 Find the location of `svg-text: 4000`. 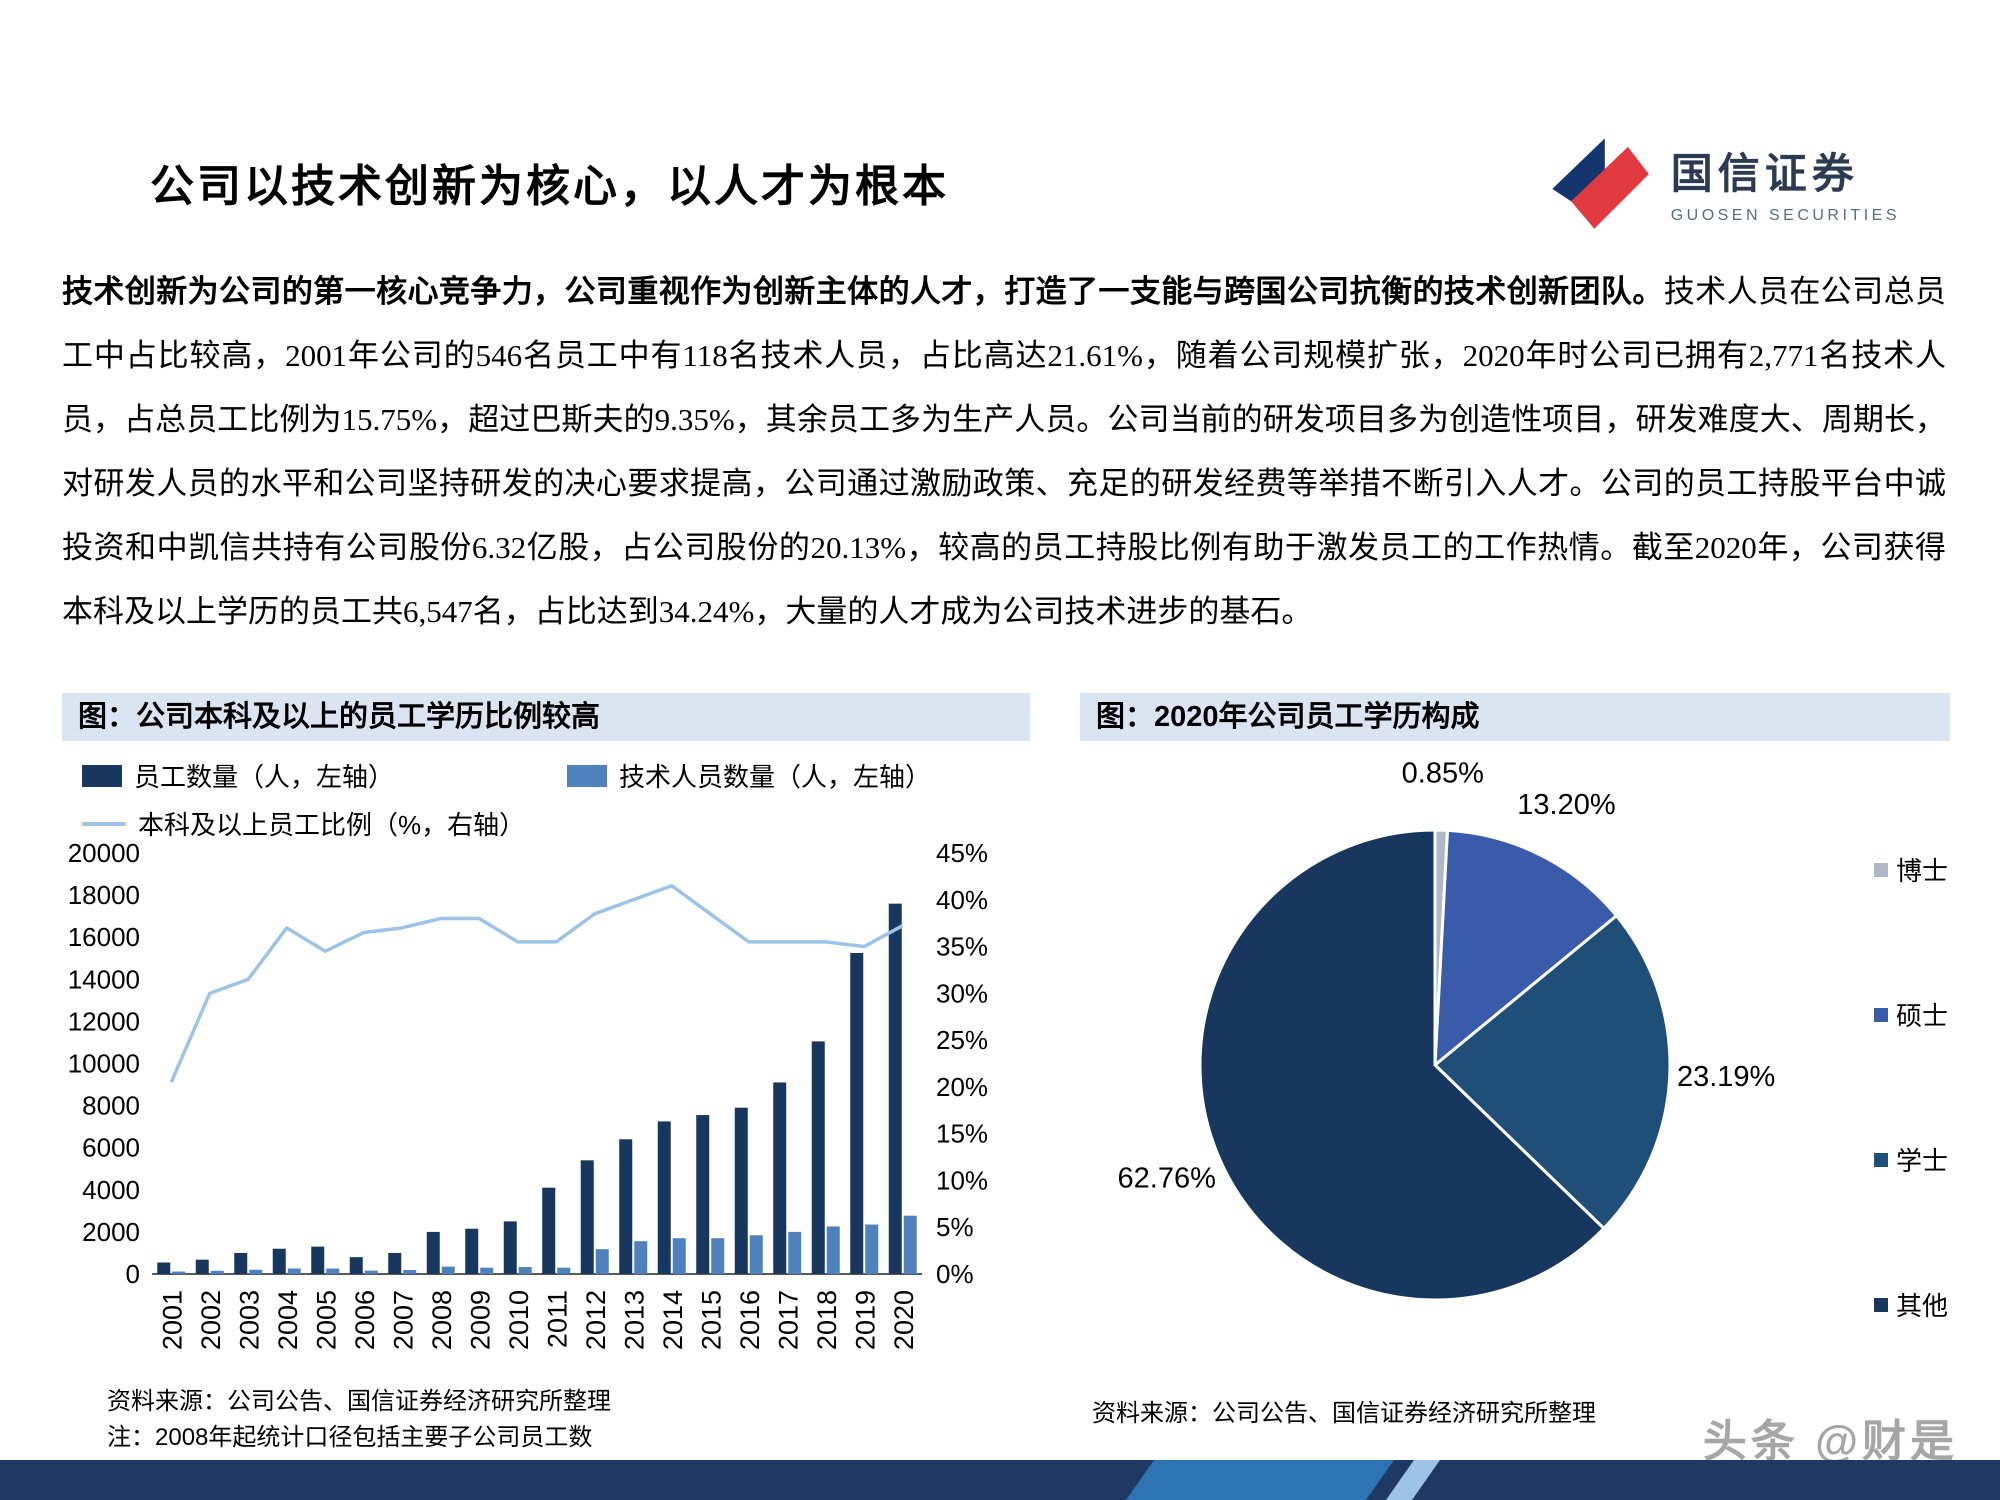

svg-text: 4000 is located at coordinates (111, 1190).